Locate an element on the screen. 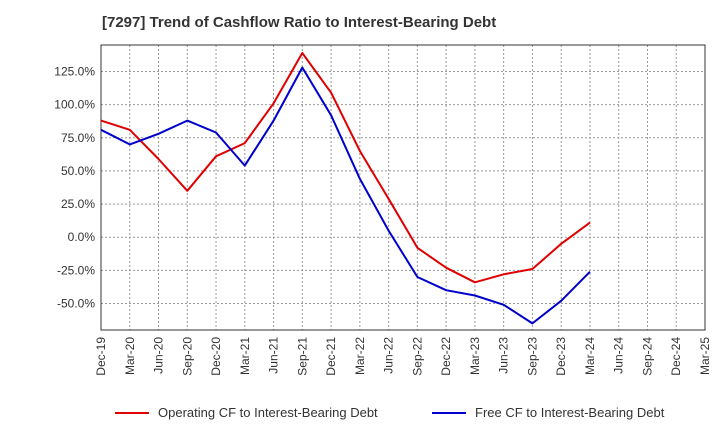  legend-swatch-operating-cf is located at coordinates (132, 412).